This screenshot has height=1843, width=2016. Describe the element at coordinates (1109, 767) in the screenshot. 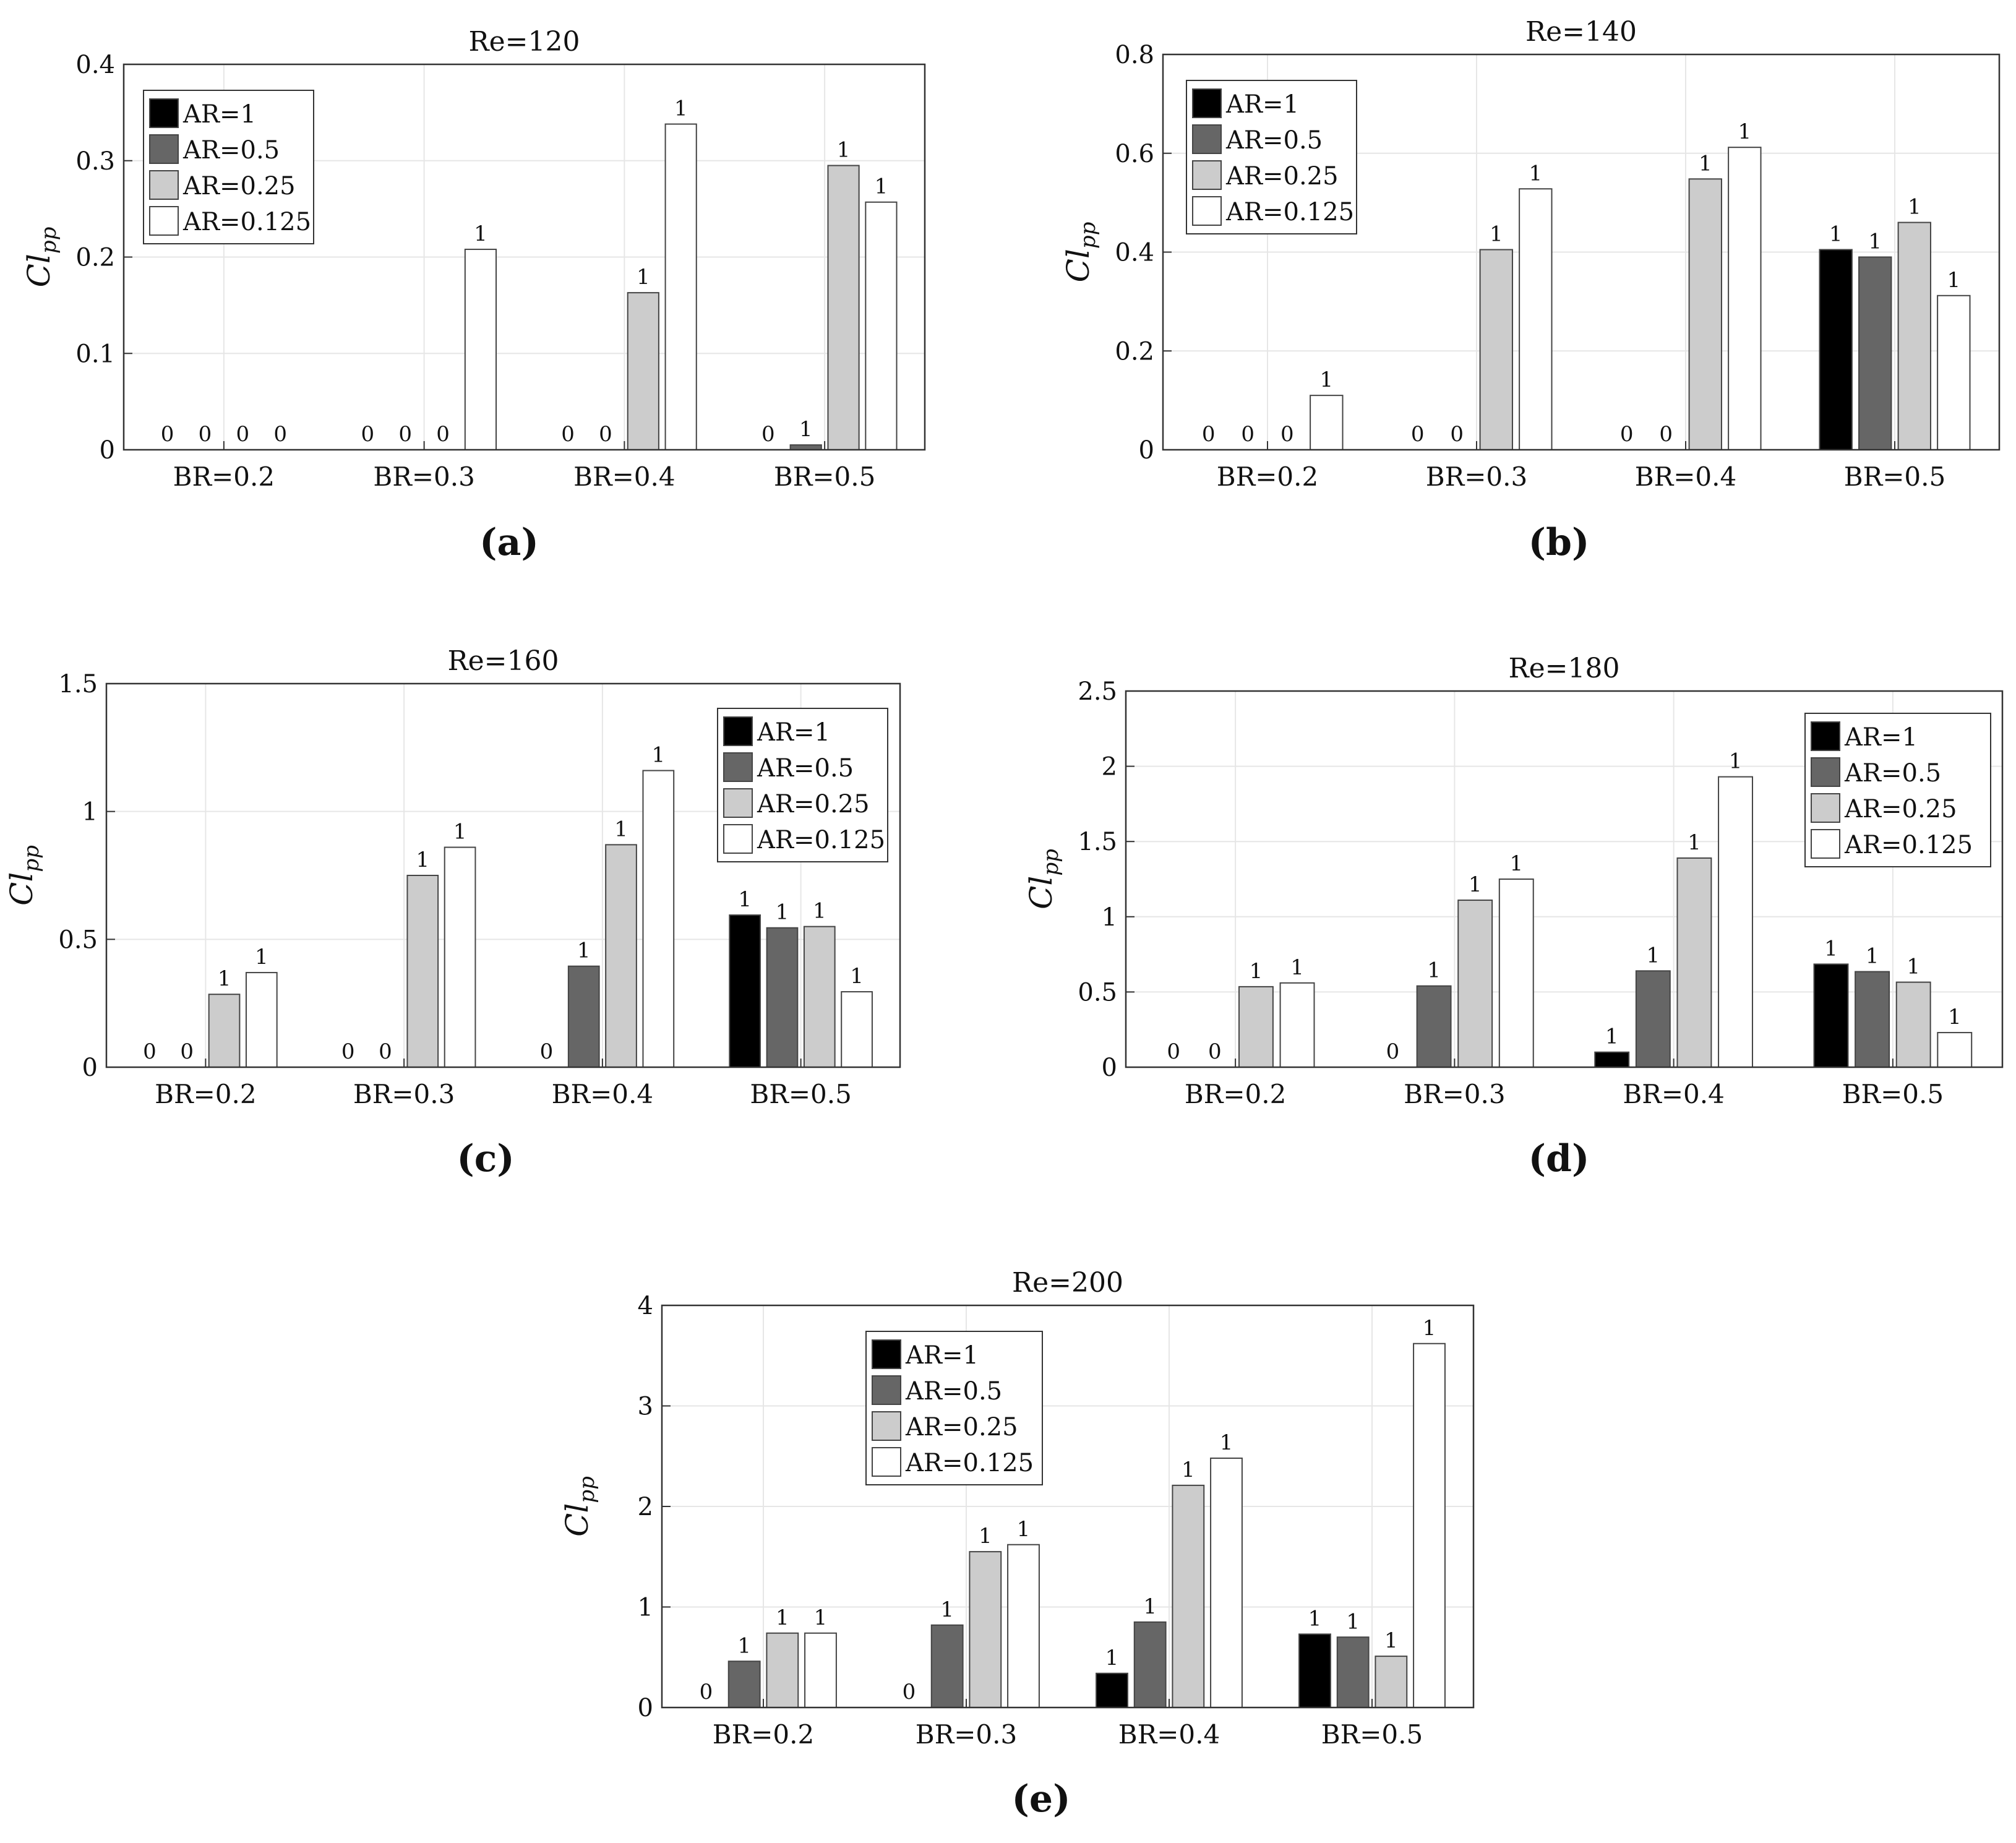

I see `y-tick-label: 2` at that location.